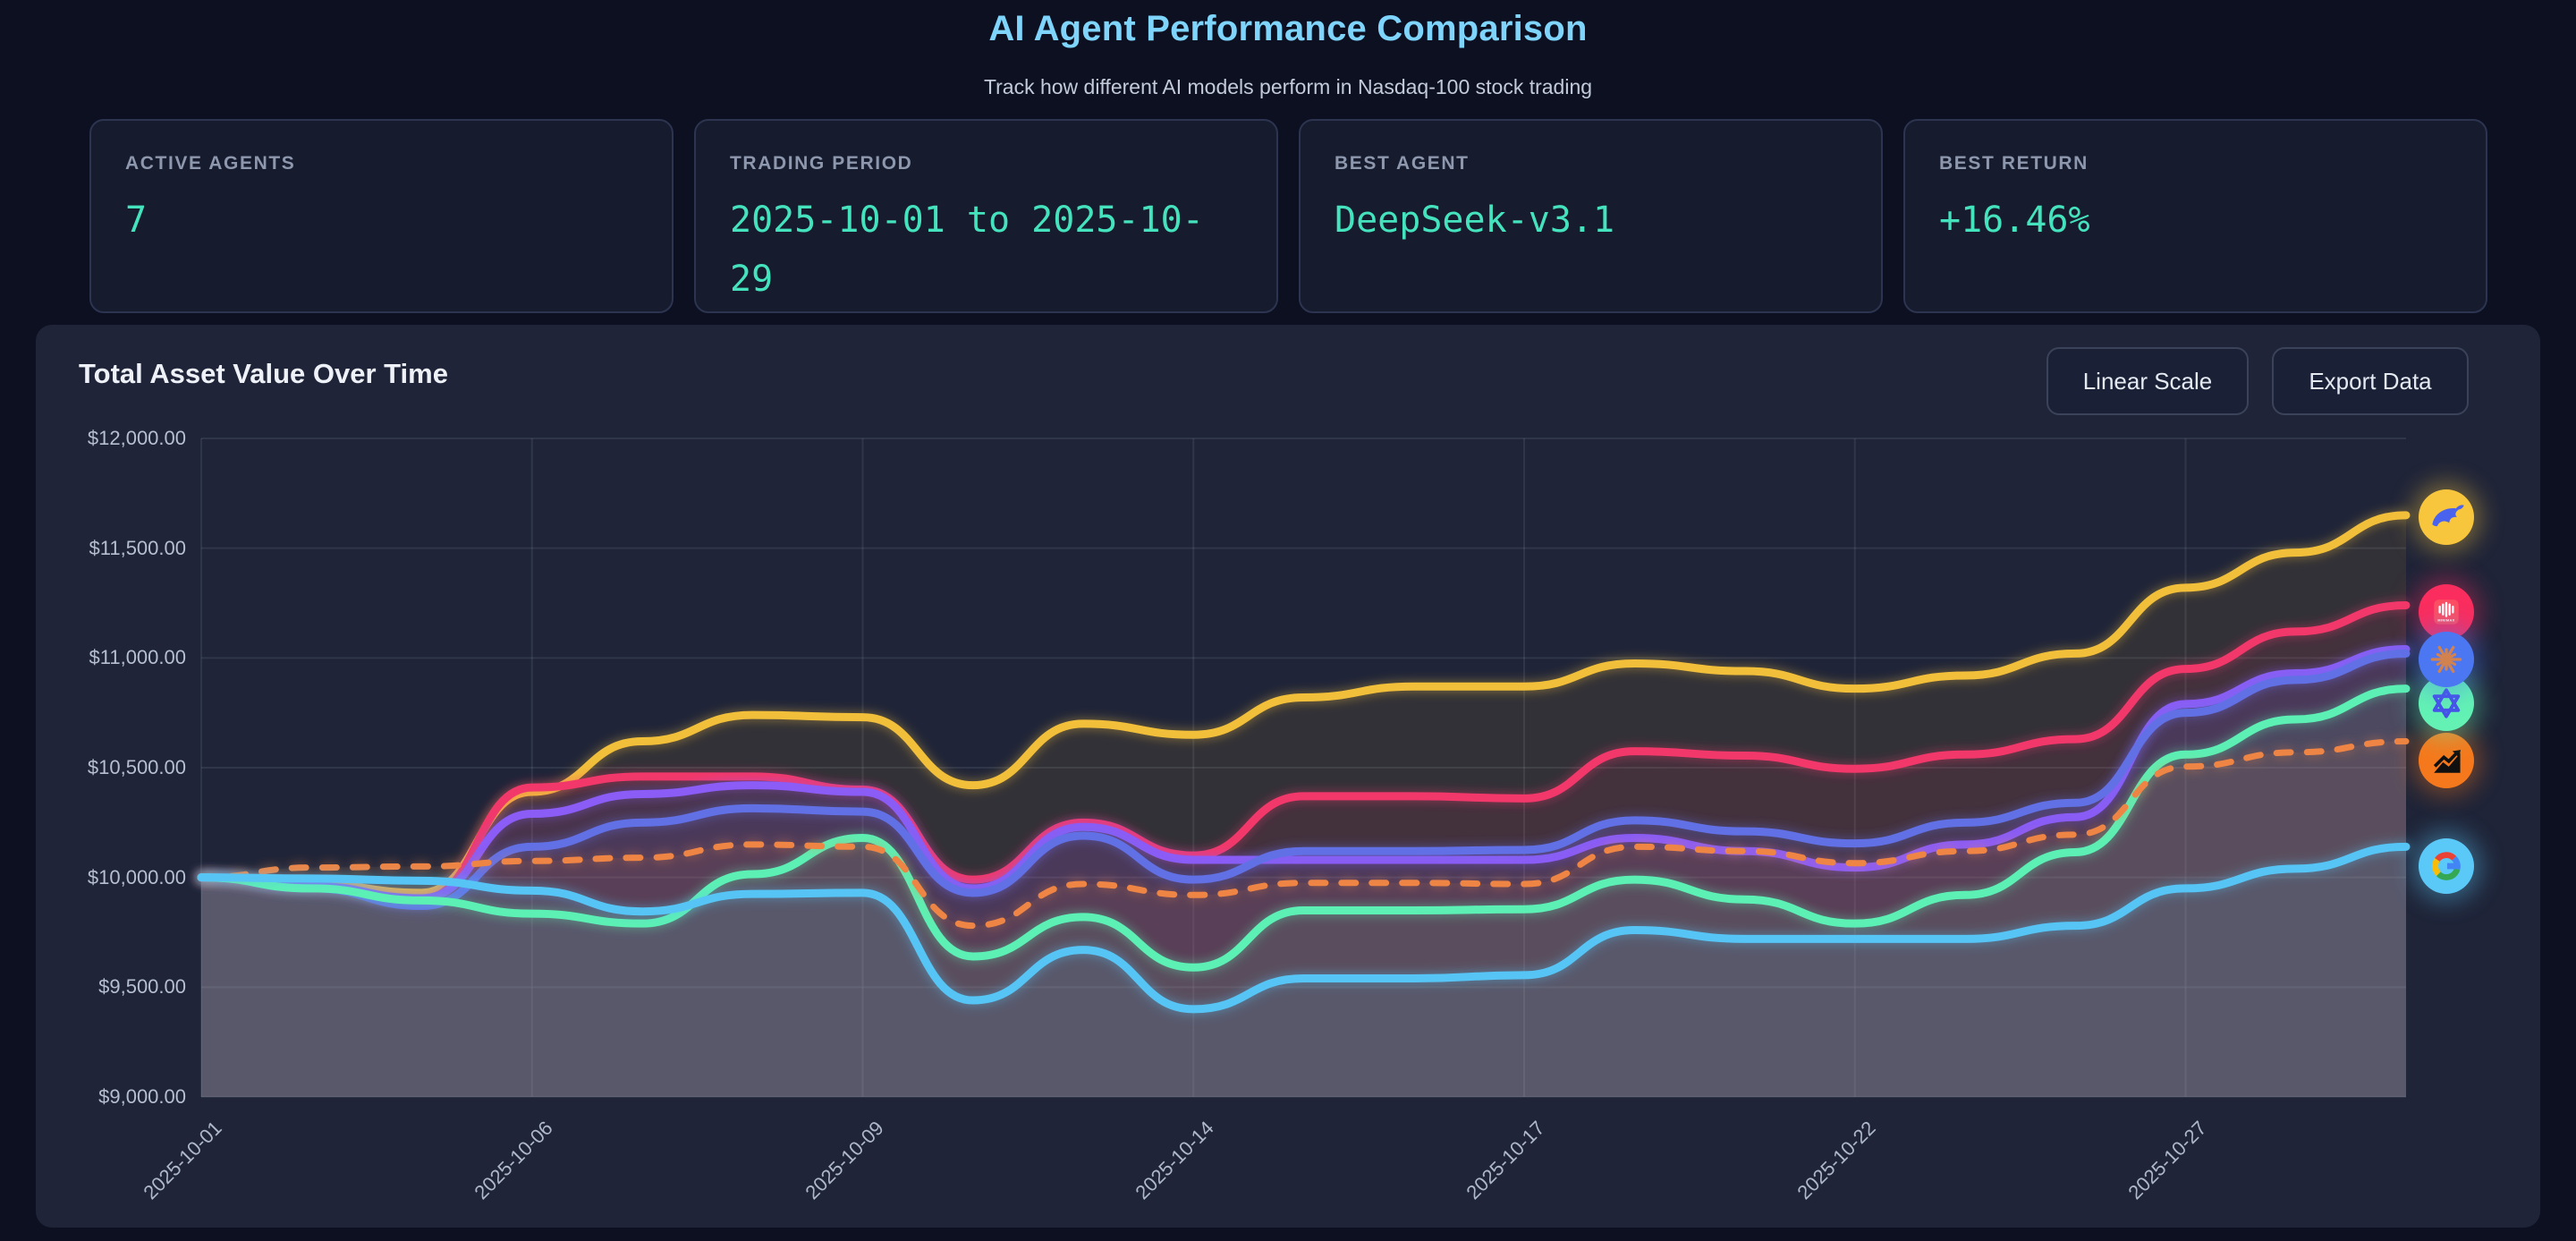 The image size is (2576, 1241). I want to click on stat-card-best-return: BEST RETURN +16.46%, so click(2195, 216).